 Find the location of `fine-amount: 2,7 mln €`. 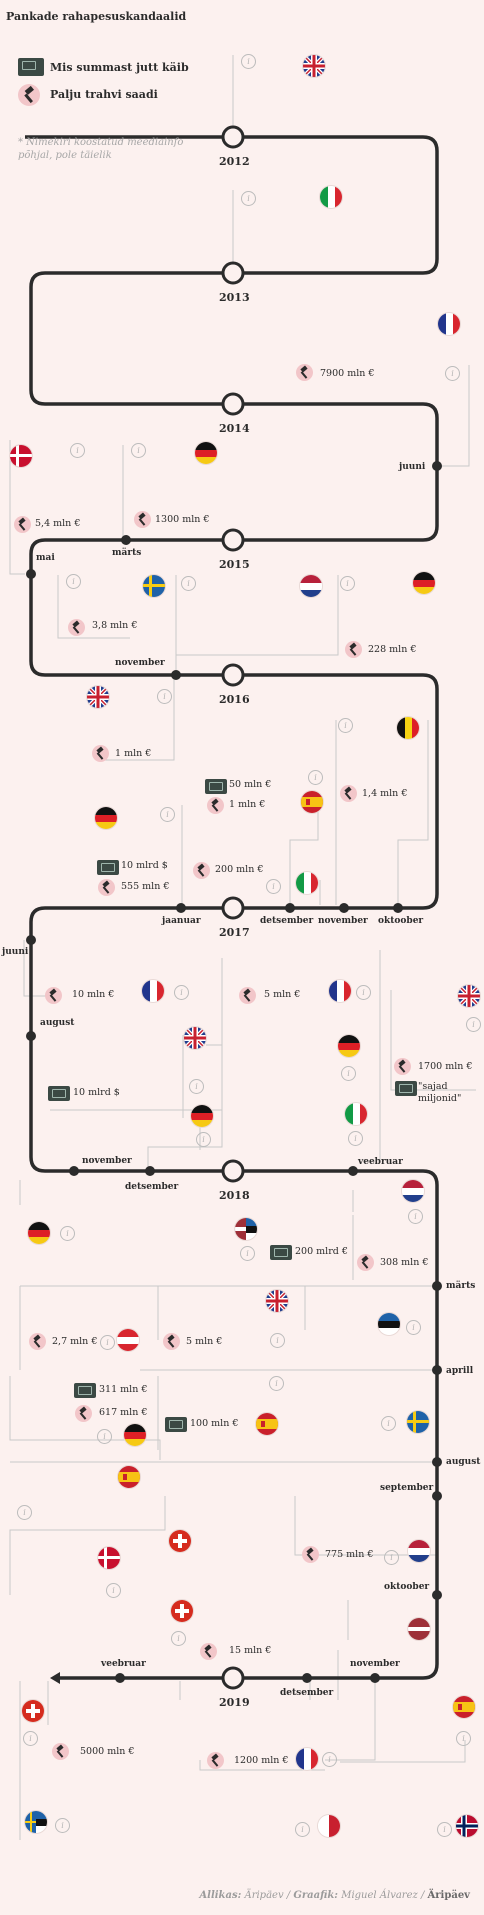

fine-amount: 2,7 mln € is located at coordinates (75, 1341).